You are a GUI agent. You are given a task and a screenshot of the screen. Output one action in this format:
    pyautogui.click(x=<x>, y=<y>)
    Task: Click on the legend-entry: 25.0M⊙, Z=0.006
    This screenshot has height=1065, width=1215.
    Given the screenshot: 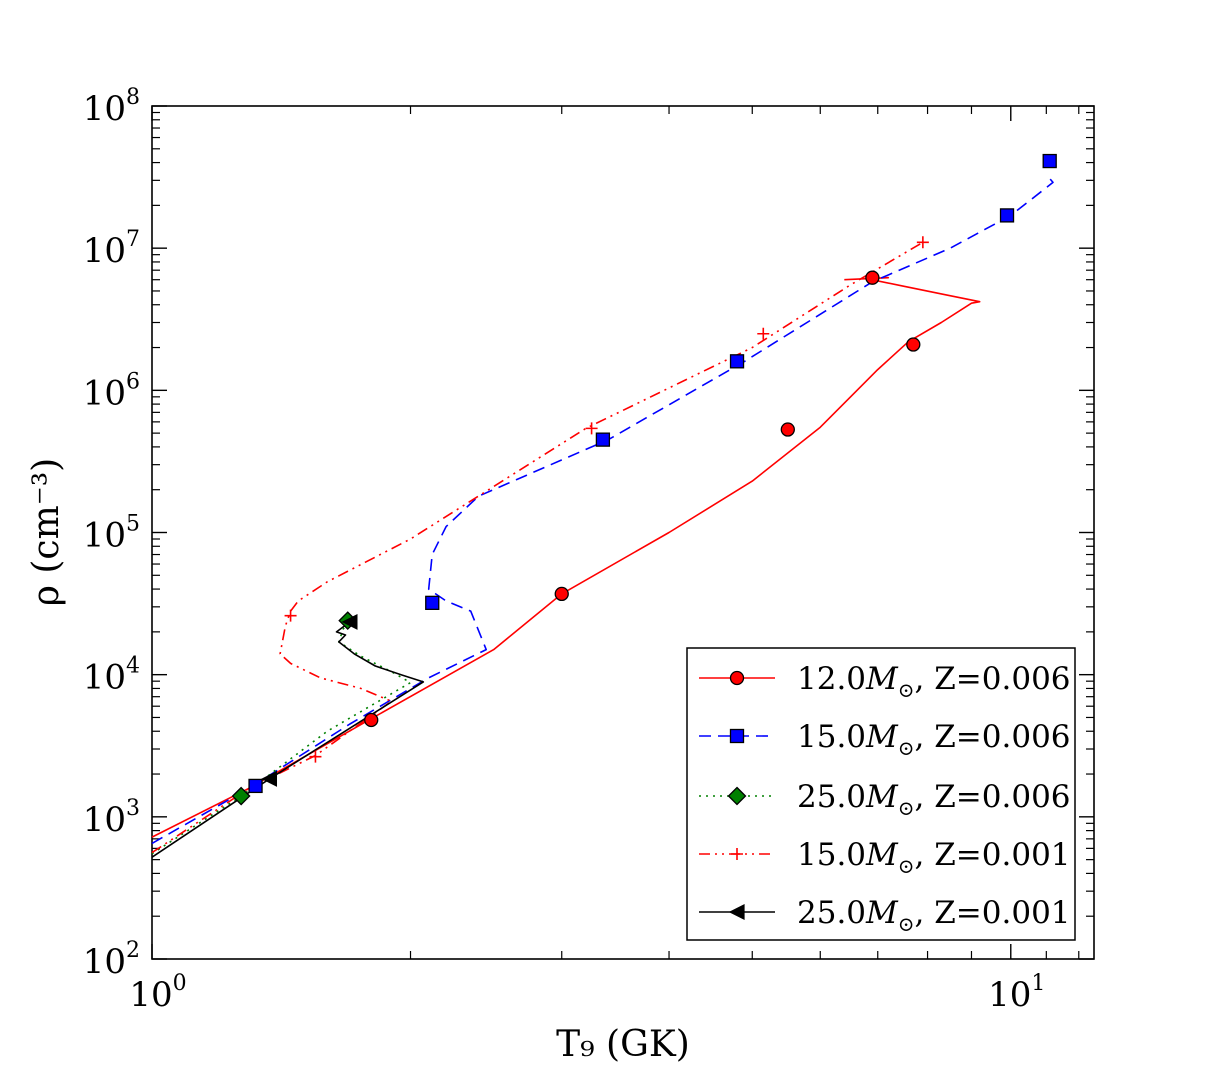 What is the action you would take?
    pyautogui.click(x=885, y=799)
    